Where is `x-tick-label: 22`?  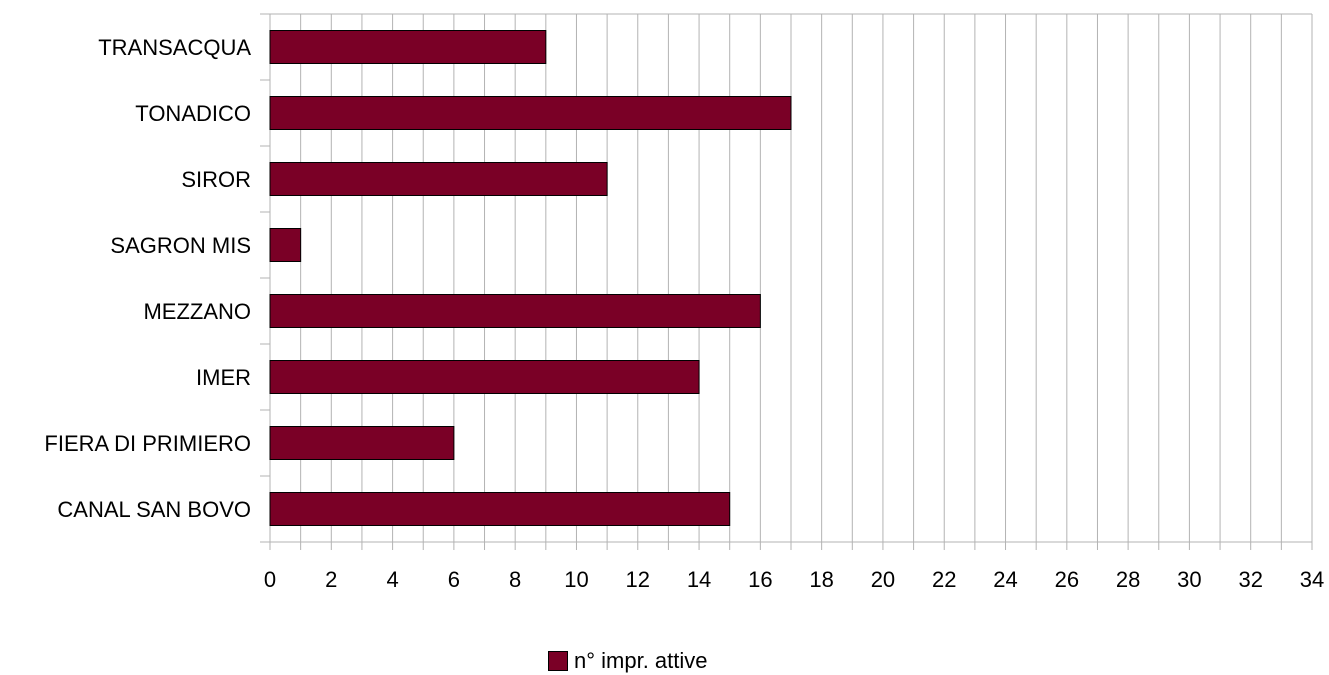 x-tick-label: 22 is located at coordinates (944, 579).